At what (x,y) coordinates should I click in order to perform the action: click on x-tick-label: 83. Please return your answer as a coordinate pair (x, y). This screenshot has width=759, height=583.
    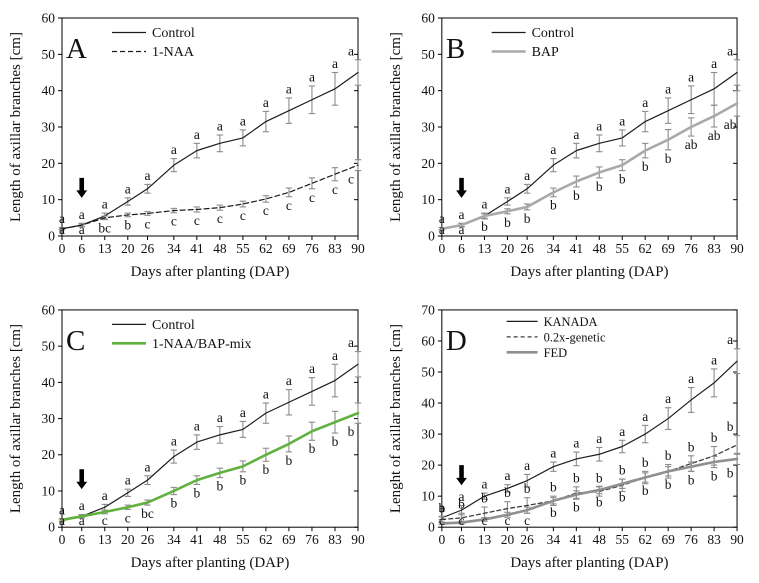
    Looking at the image, I should click on (714, 248).